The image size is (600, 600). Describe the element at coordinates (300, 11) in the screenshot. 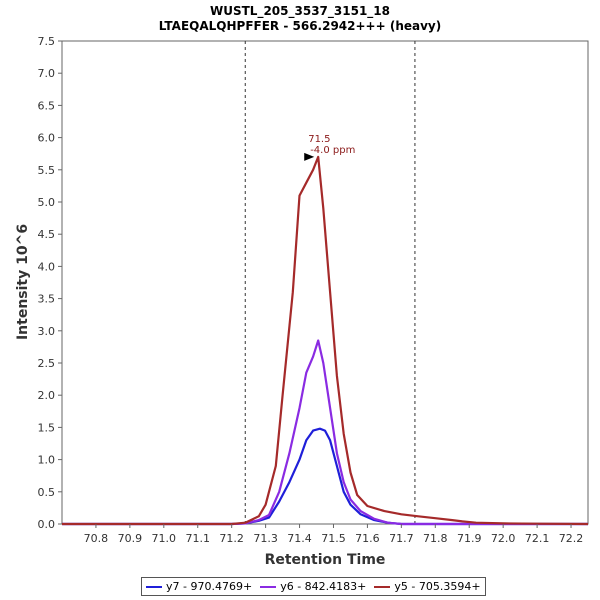

I see `chart-title: WUSTL_205_3537_3151_18` at that location.